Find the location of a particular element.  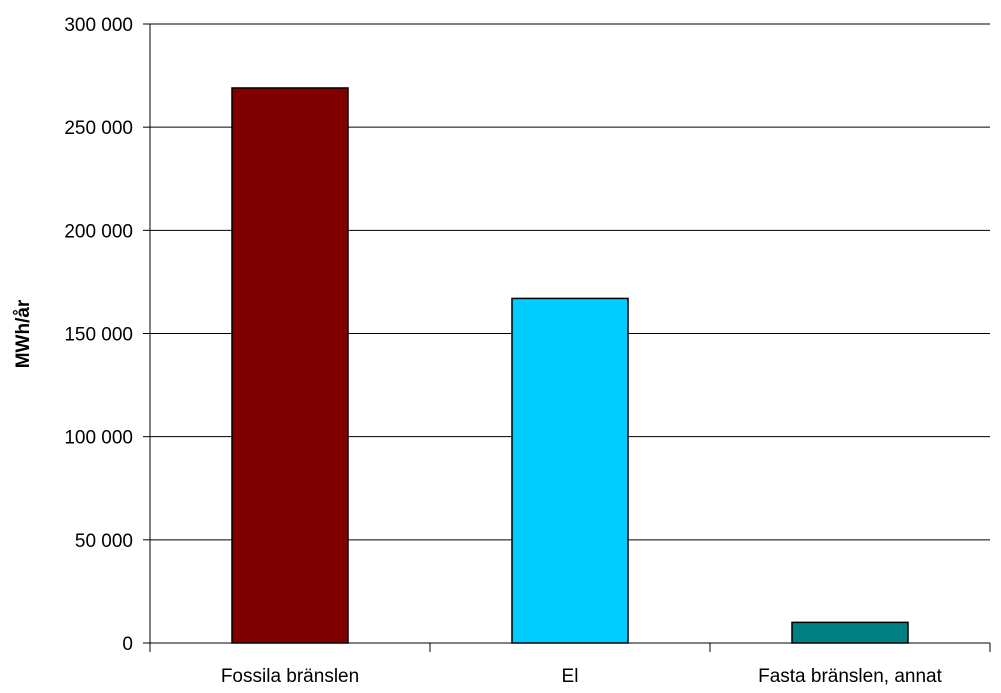

x-category-label: Fossila bränslen is located at coordinates (290, 676).